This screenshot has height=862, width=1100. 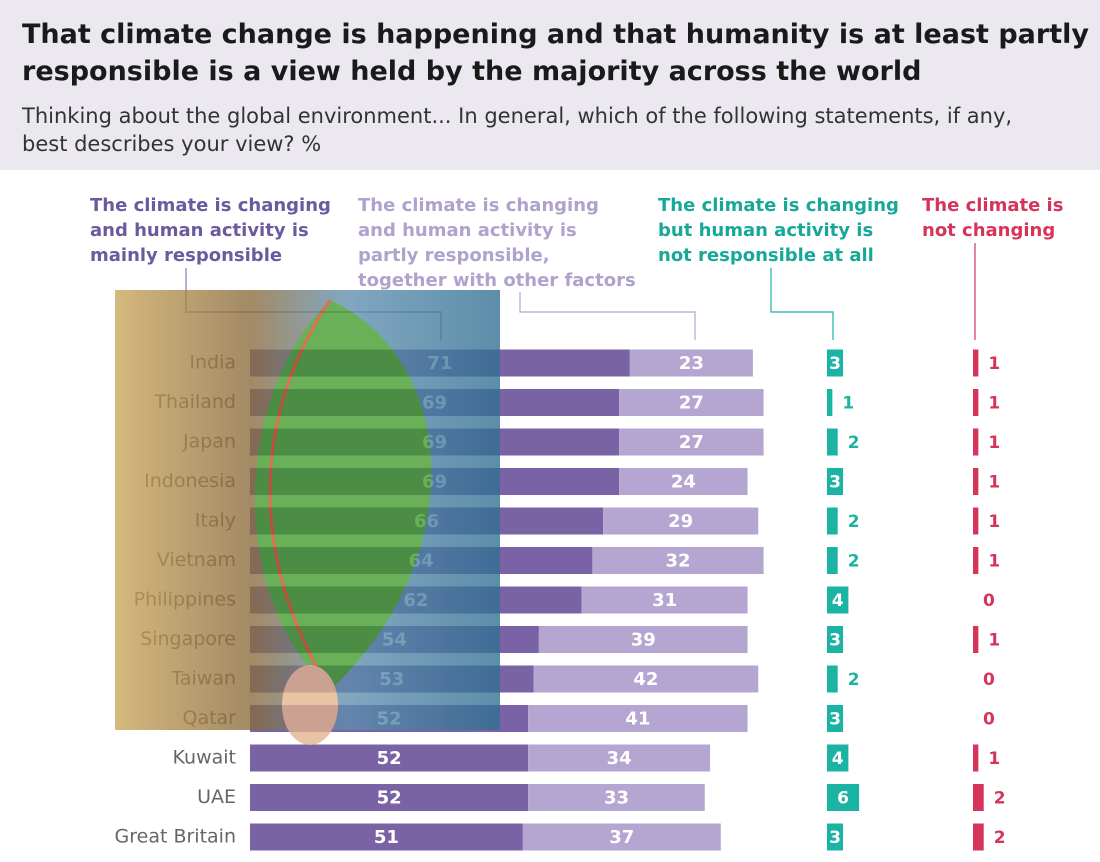 I want to click on data-label: 31, so click(x=664, y=600).